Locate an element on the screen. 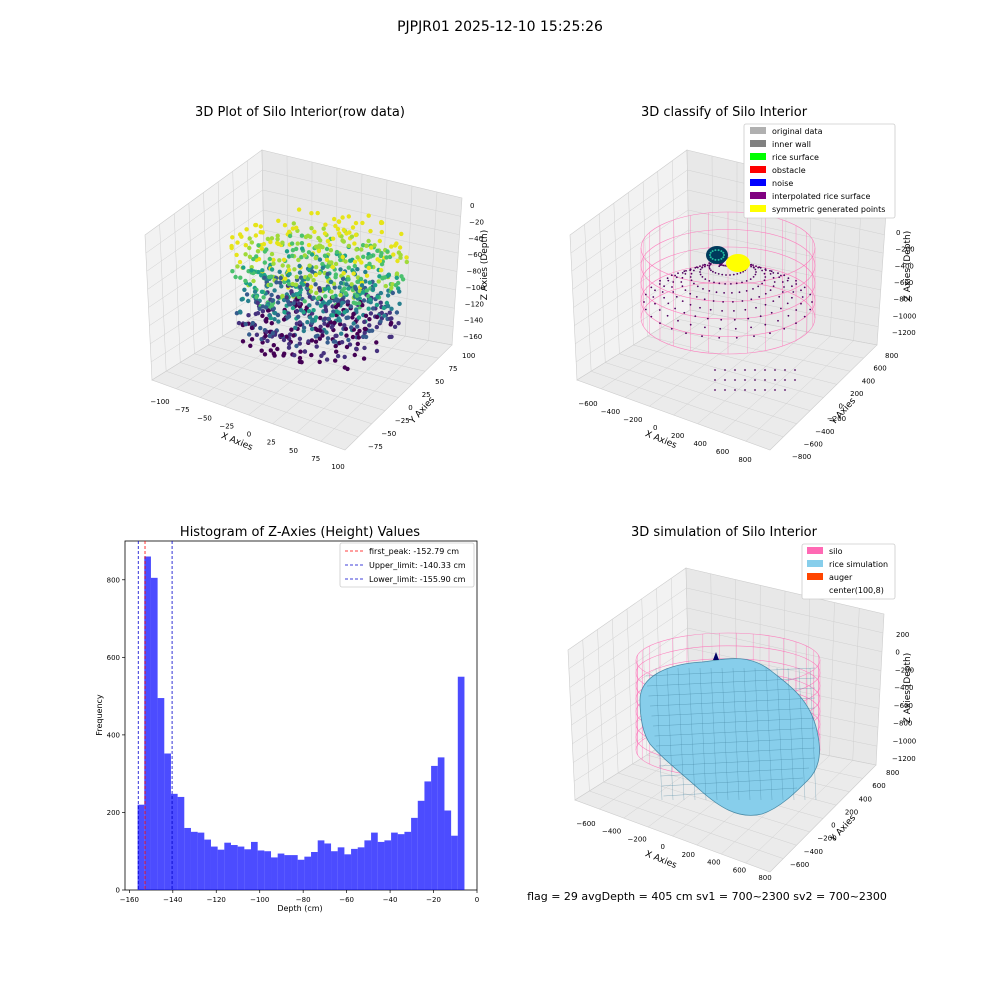  classify-y-ticks: −800 −600 −400 −200 0 200 400 600 800 is located at coordinates (845, 406).